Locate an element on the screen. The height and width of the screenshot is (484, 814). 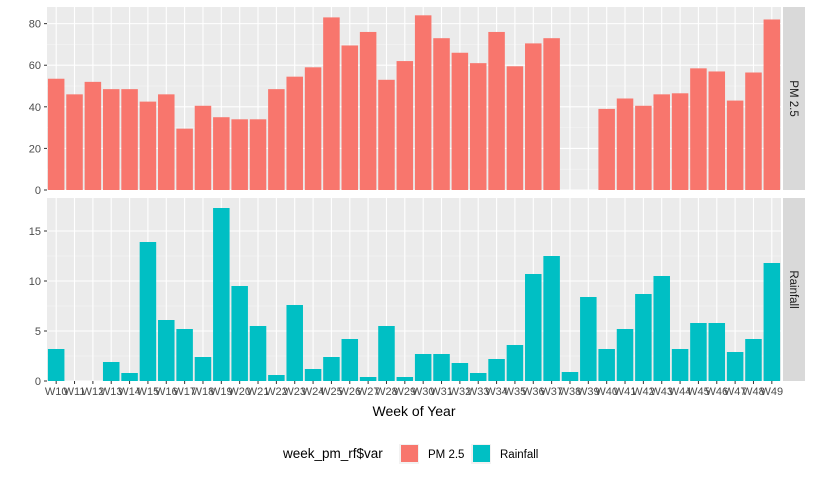
strip-rainfall-label: Rainfall is located at coordinates (793, 289).